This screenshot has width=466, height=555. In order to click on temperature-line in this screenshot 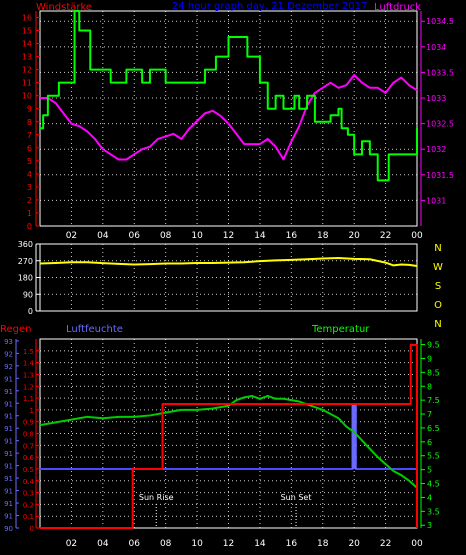, I will do `click(228, 441)`.